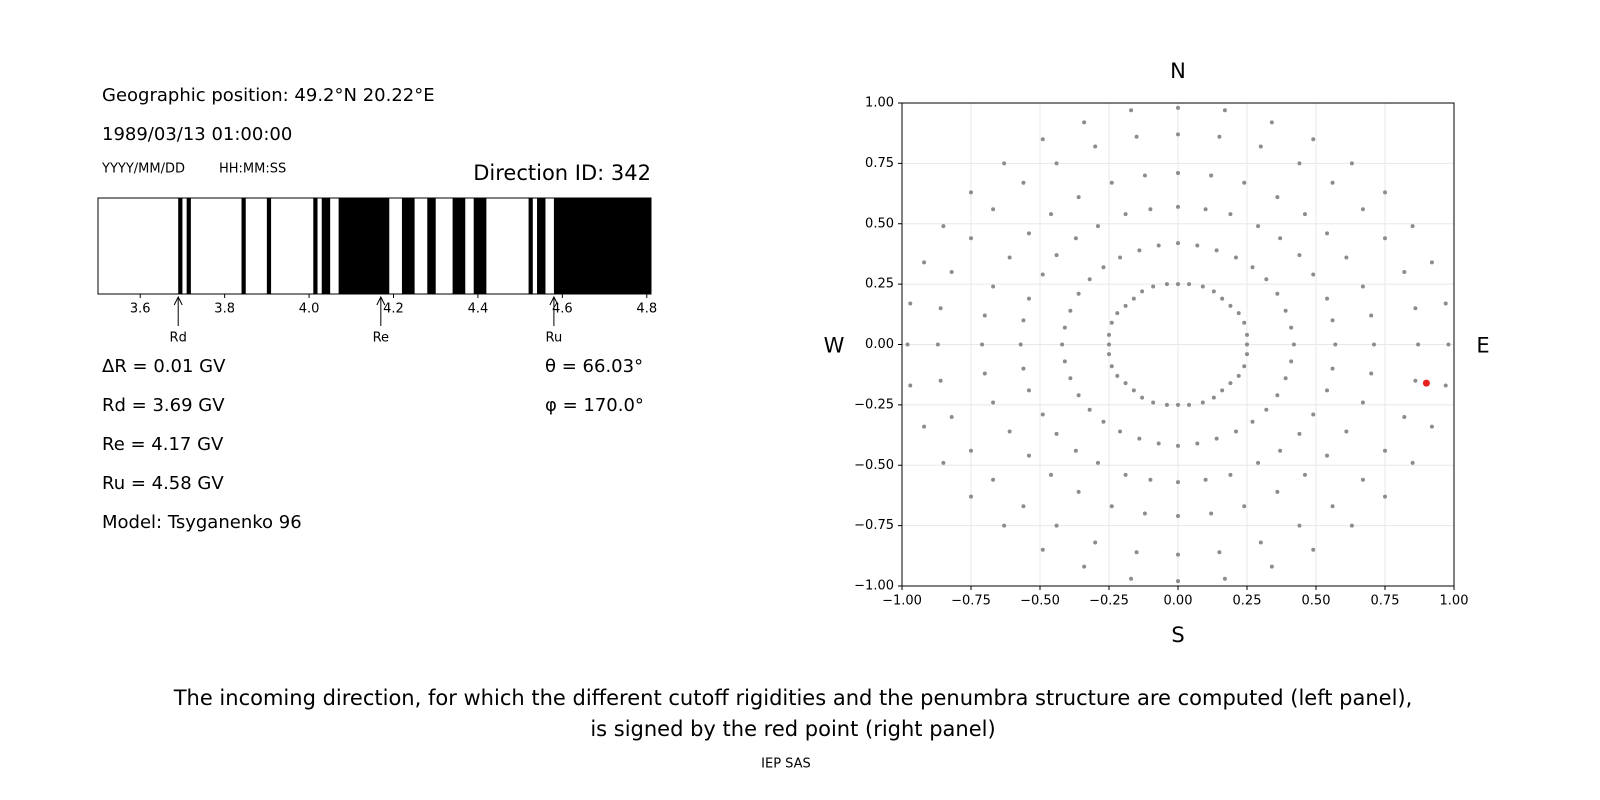 This screenshot has height=800, width=1600. What do you see at coordinates (143, 169) in the screenshot?
I see `date-format: YYYY/MM/DD` at bounding box center [143, 169].